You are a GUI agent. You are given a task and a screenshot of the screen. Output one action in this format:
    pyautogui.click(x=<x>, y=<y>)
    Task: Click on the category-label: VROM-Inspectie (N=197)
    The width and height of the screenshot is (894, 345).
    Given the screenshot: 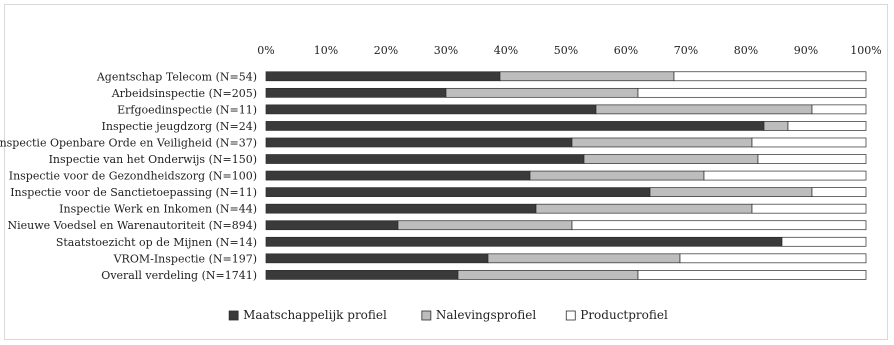 What is the action you would take?
    pyautogui.click(x=185, y=258)
    